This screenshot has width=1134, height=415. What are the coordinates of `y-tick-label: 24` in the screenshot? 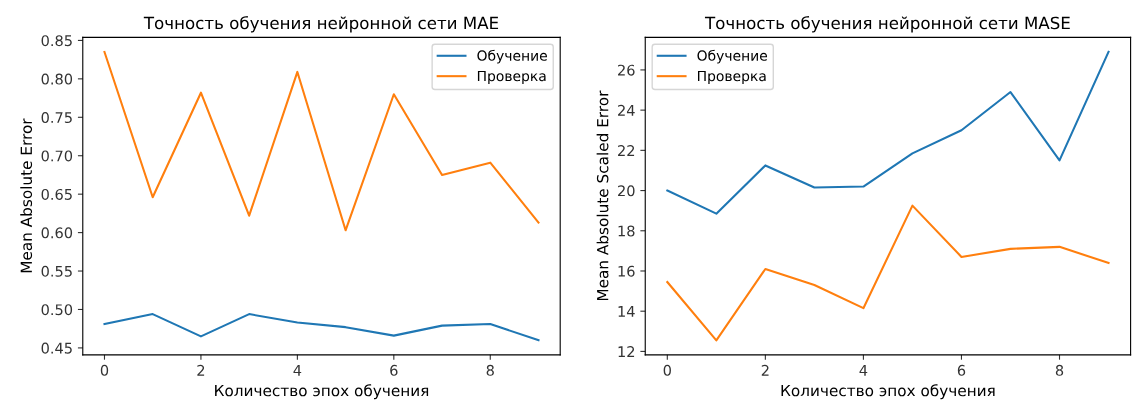 It's located at (626, 110).